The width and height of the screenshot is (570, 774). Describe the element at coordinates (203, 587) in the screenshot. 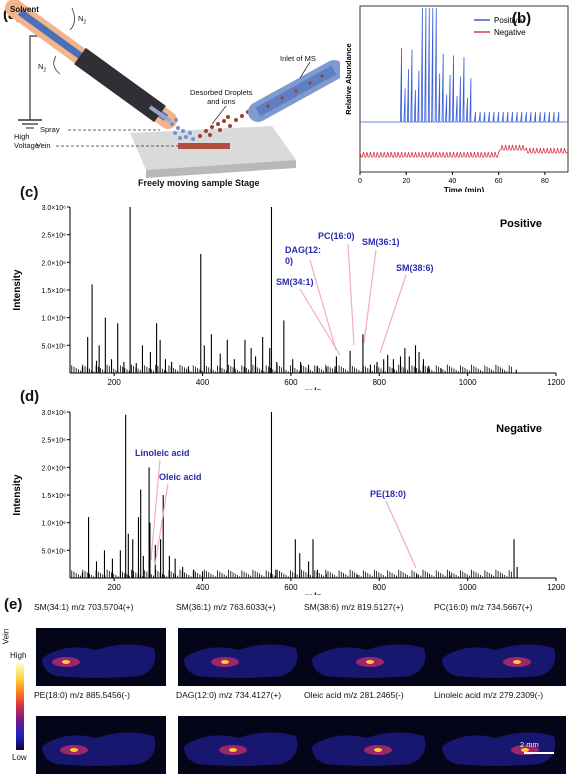

I see `x-tick-label: 400` at that location.